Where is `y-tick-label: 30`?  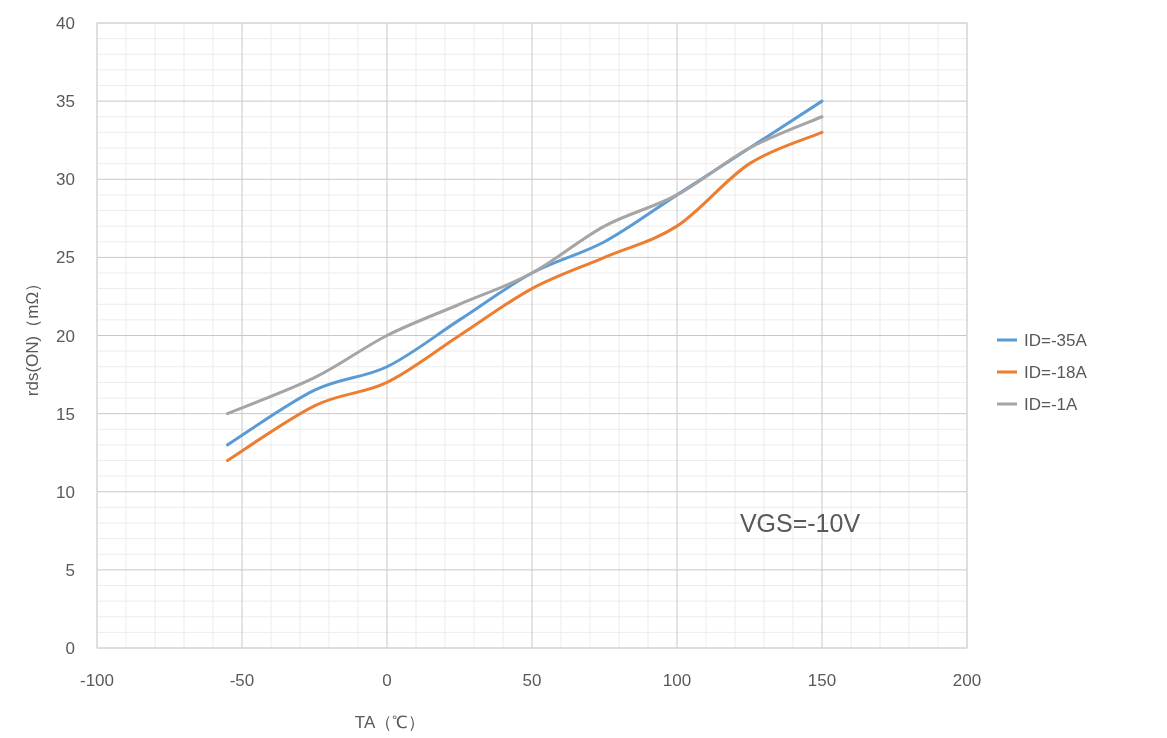
y-tick-label: 30 is located at coordinates (65, 180).